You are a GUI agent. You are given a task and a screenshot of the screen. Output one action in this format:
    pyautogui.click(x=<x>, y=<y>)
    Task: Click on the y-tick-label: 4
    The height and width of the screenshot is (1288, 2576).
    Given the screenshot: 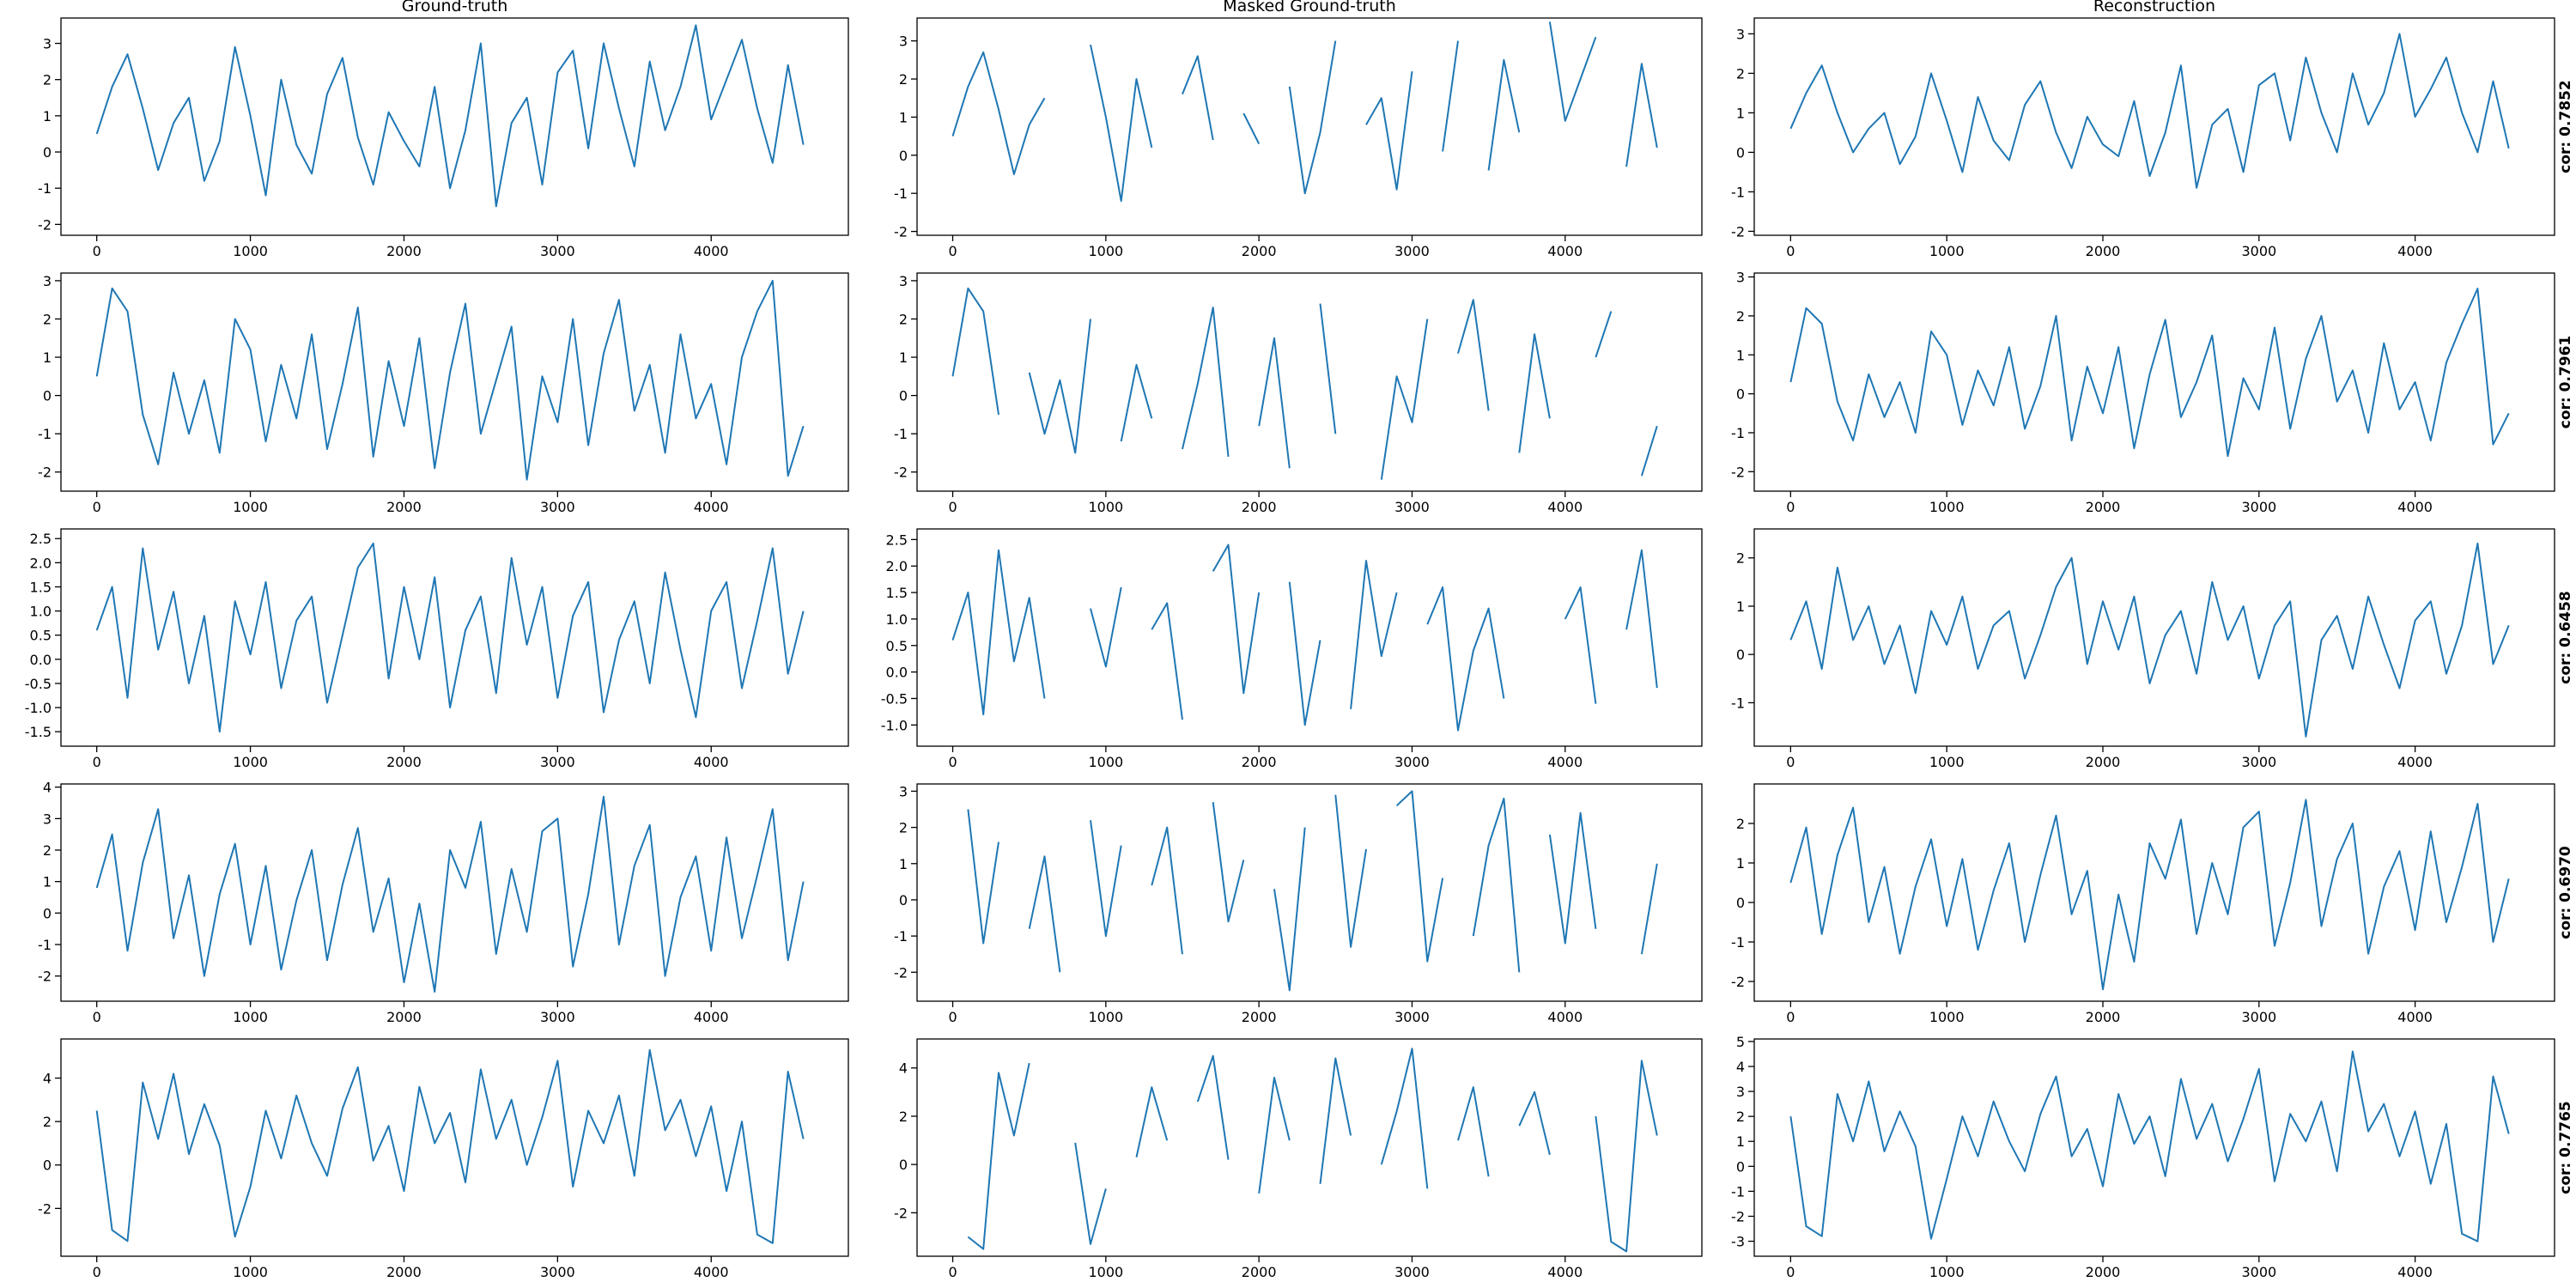 What is the action you would take?
    pyautogui.click(x=1740, y=1067)
    